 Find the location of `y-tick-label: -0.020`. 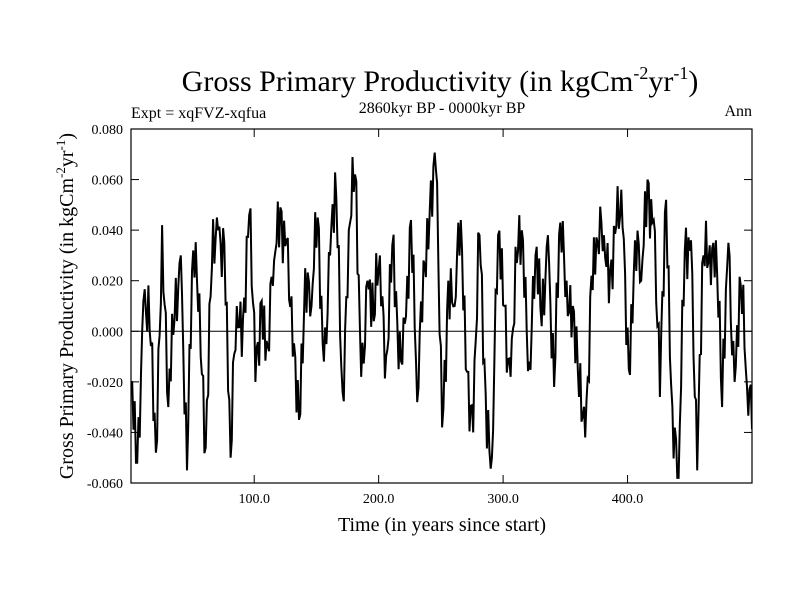

y-tick-label: -0.020 is located at coordinates (105, 383).